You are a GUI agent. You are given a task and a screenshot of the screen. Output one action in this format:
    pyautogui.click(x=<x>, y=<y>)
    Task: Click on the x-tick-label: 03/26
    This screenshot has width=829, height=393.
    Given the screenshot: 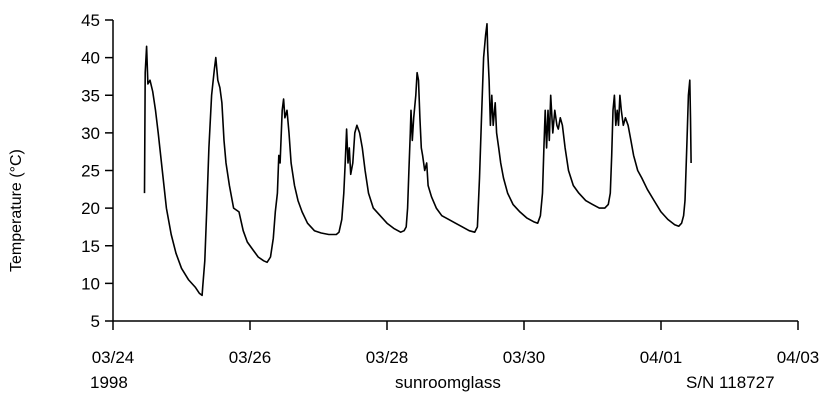 What is the action you would take?
    pyautogui.click(x=250, y=357)
    